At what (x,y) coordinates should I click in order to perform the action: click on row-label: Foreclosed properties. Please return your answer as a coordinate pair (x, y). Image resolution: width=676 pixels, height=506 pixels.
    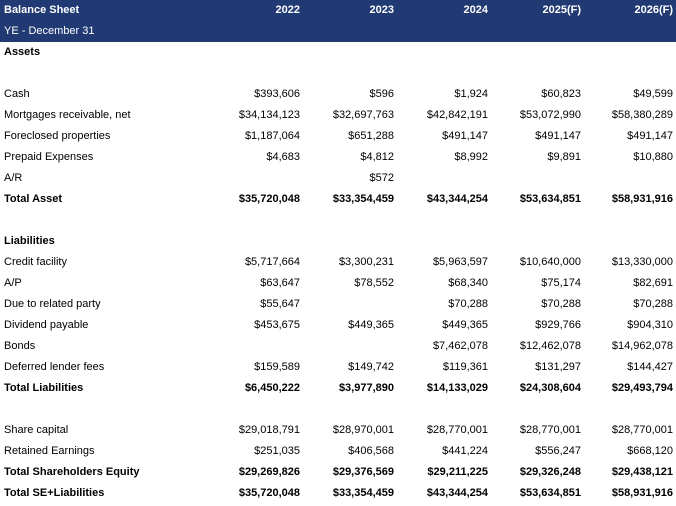
    Looking at the image, I should click on (57, 136).